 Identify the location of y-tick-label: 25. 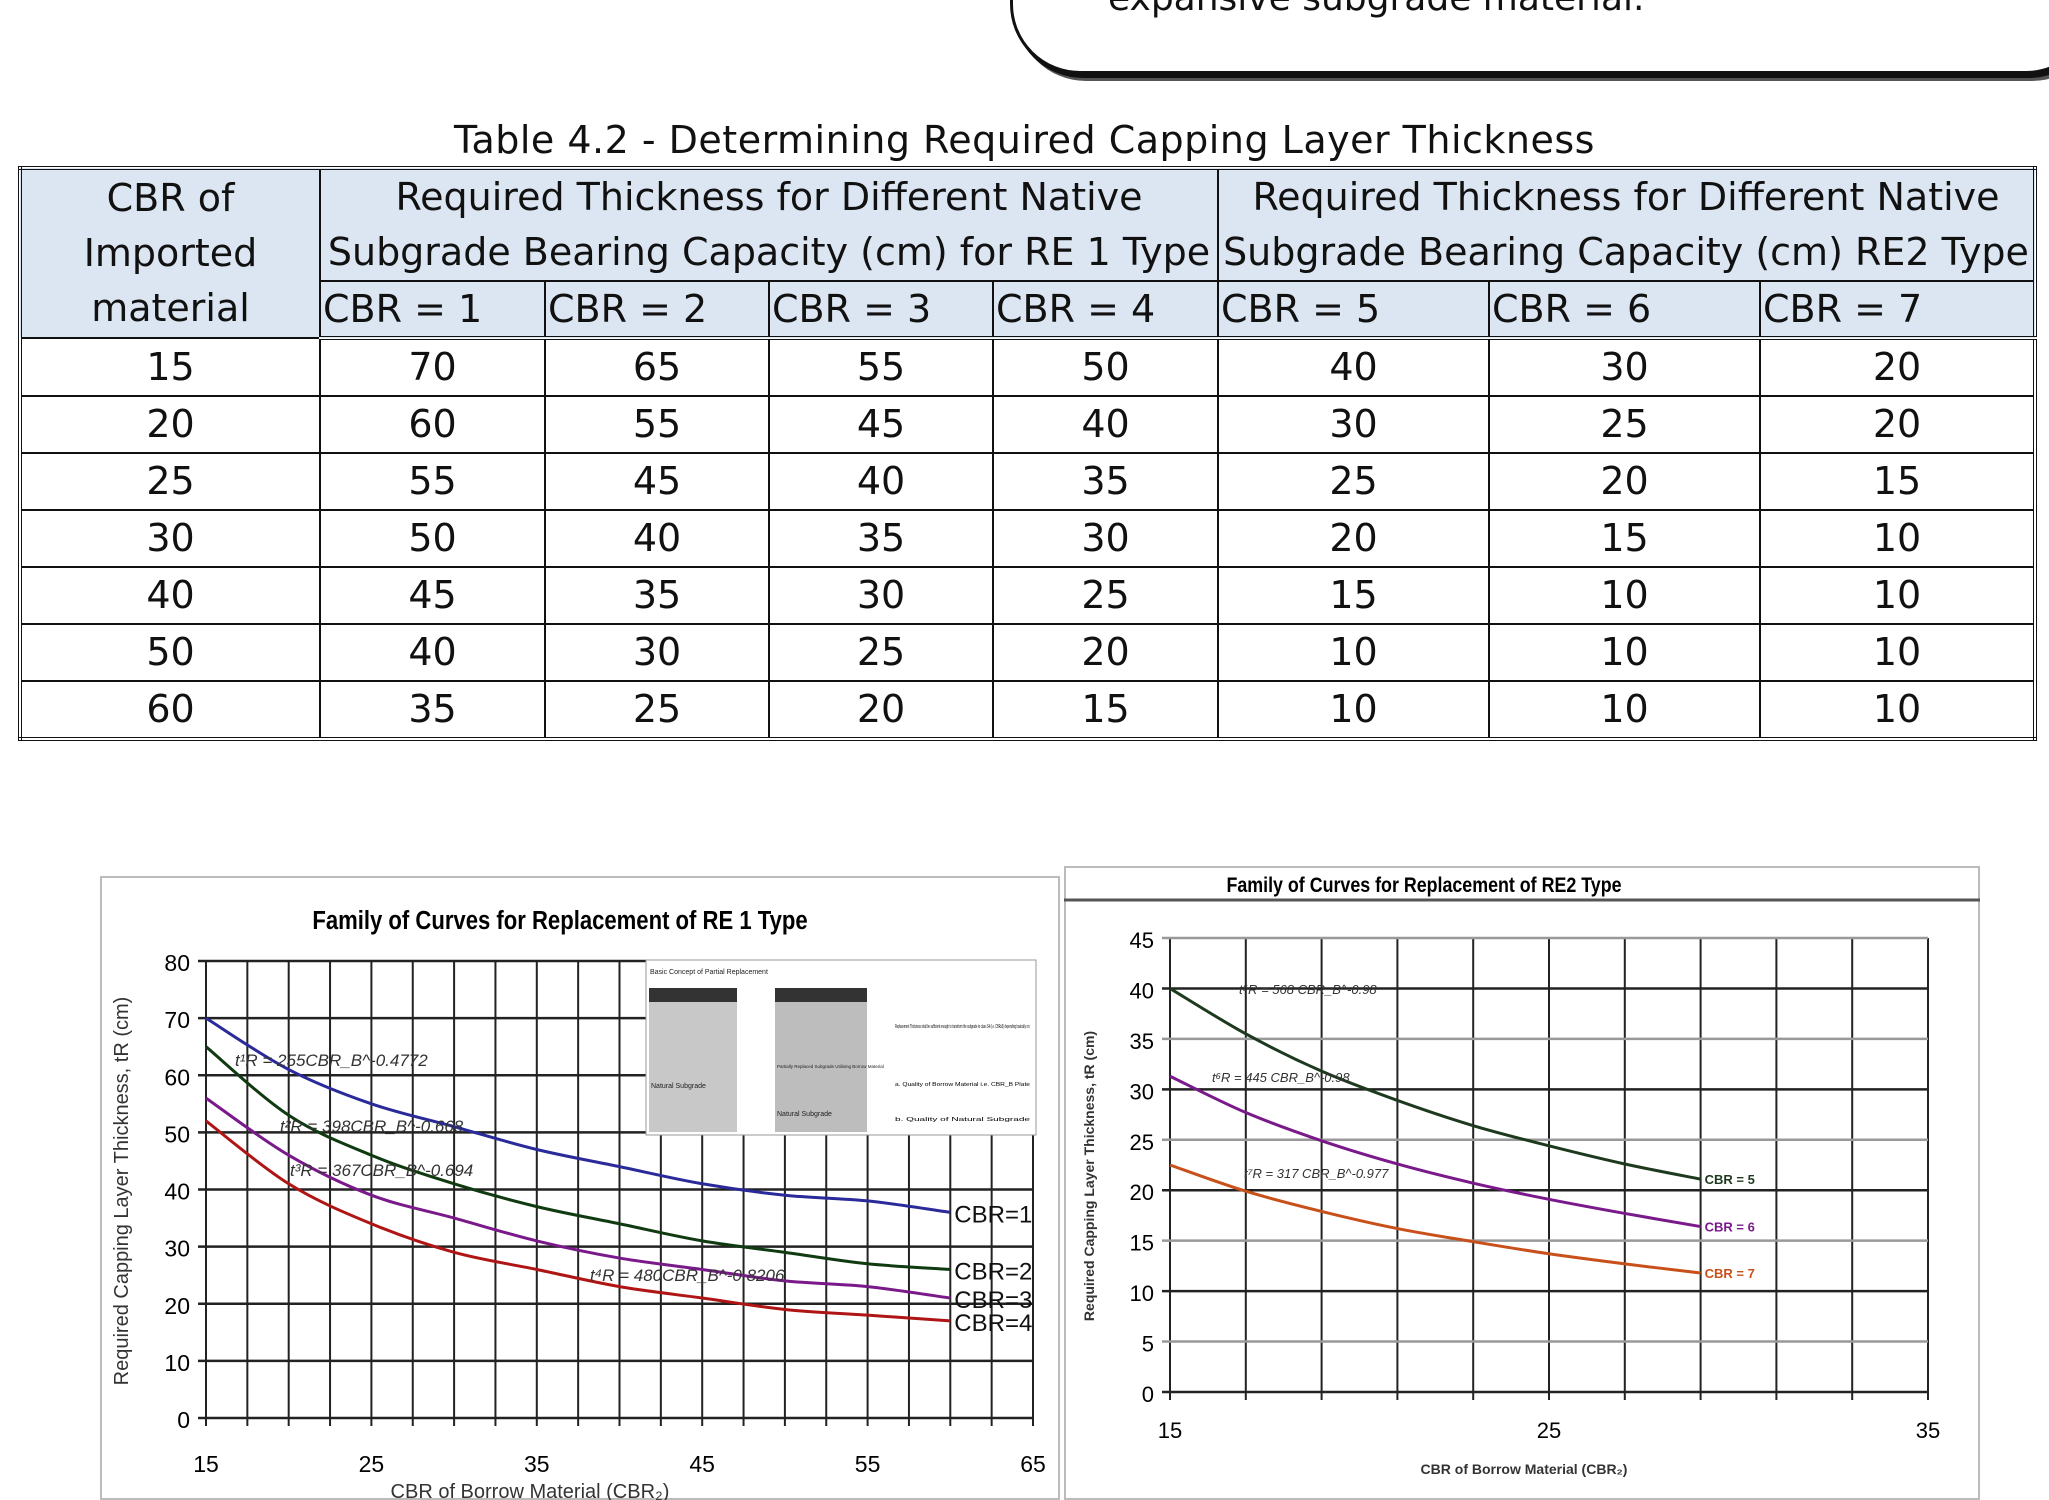
(1142, 1142).